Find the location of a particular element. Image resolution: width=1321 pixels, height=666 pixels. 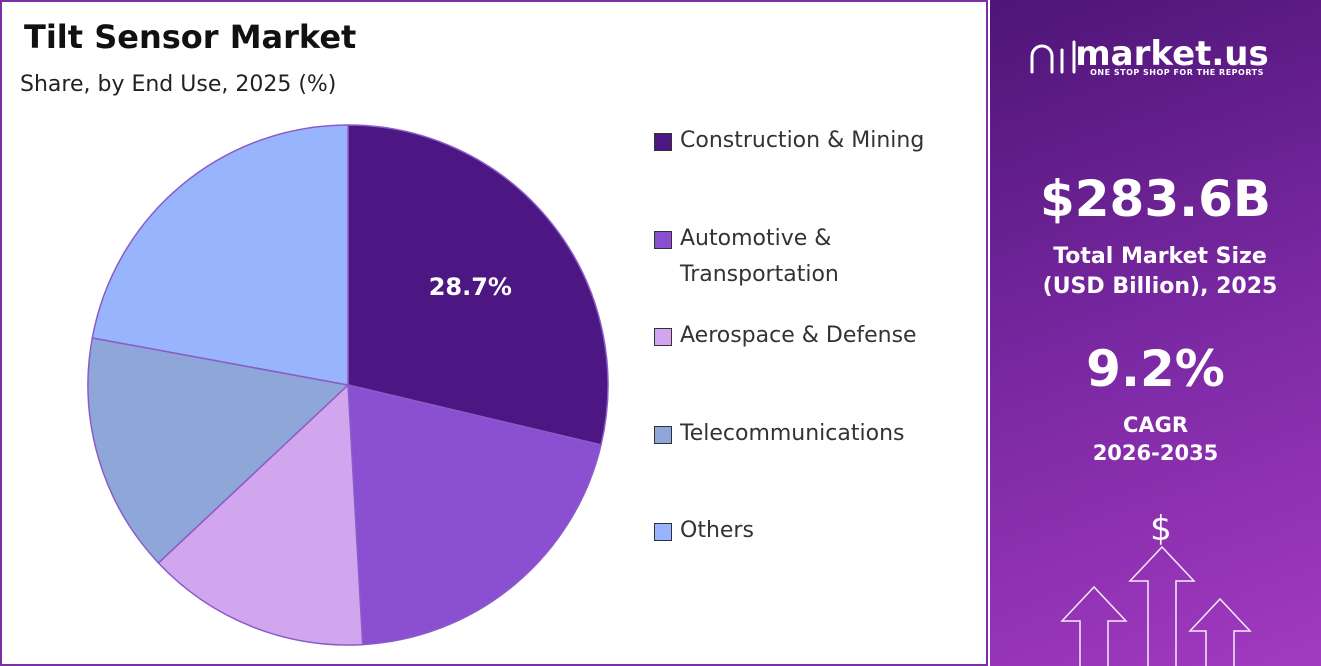

legend-label: Telecommunications is located at coordinates (792, 433).